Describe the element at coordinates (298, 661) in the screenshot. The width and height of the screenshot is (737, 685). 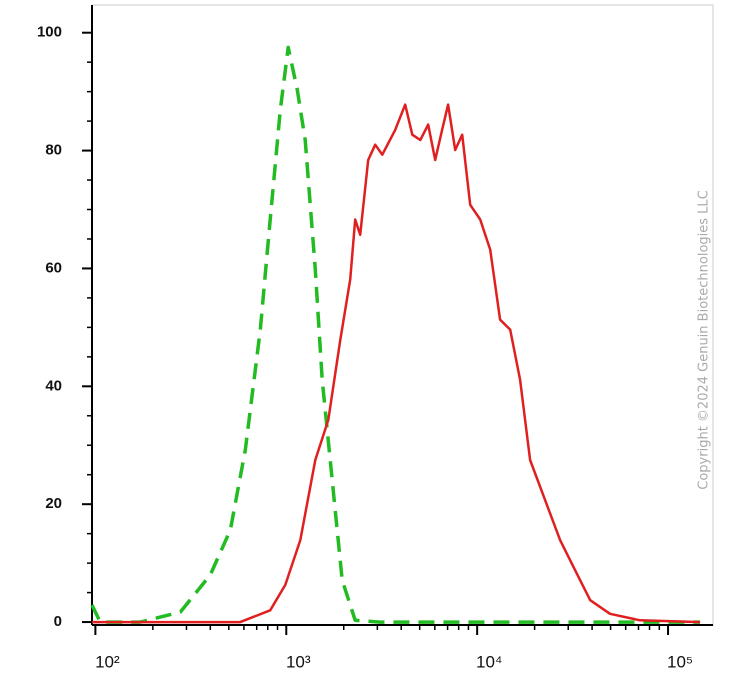
I see `x-tick-label: 10³` at that location.